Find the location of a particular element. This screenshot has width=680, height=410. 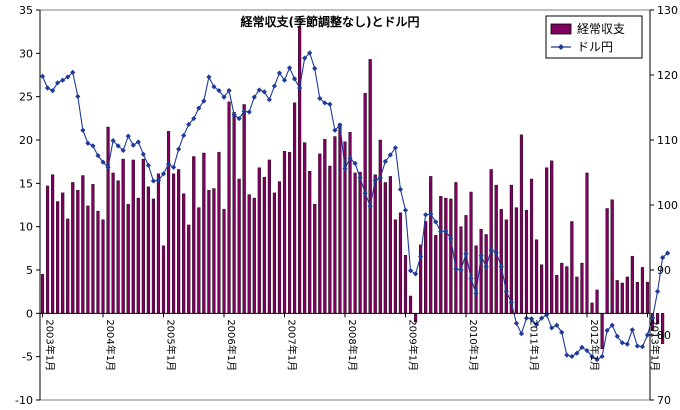

right-tick-label: 130 is located at coordinates (667, 10).